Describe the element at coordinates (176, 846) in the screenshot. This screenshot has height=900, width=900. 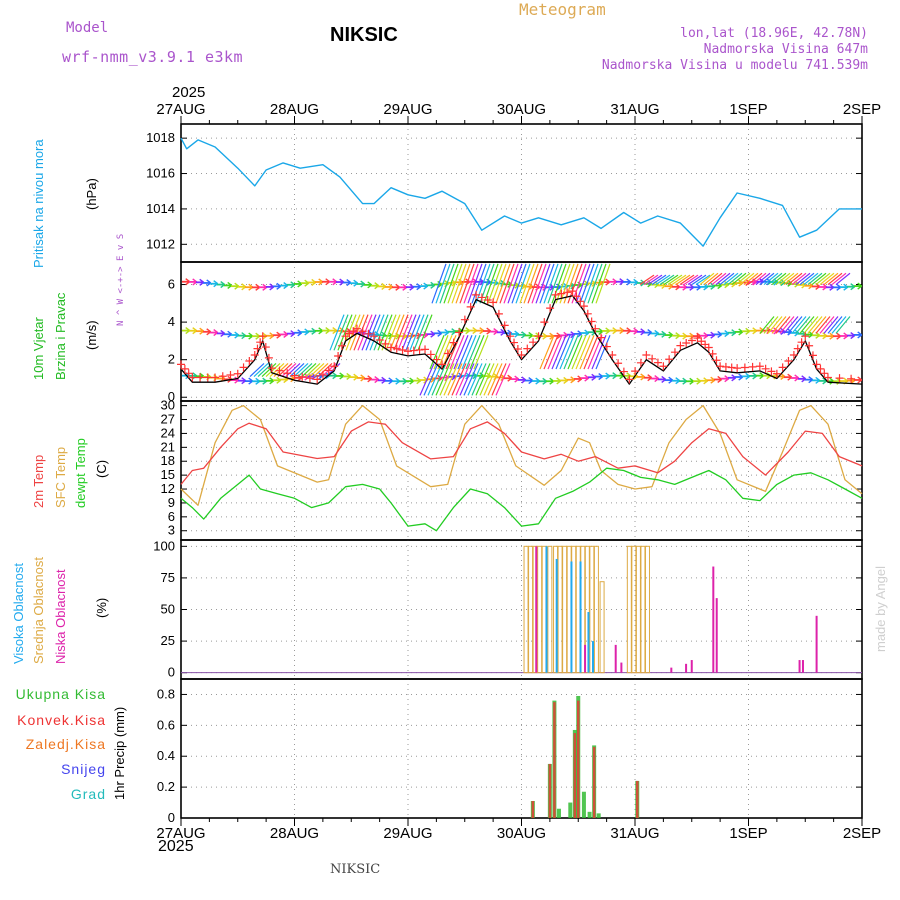
I see `year-bottom: 2025` at that location.